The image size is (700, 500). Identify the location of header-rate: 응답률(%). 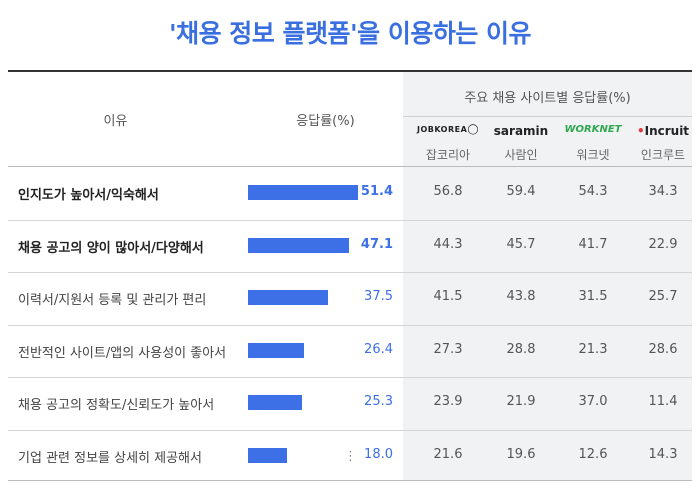
(325, 121).